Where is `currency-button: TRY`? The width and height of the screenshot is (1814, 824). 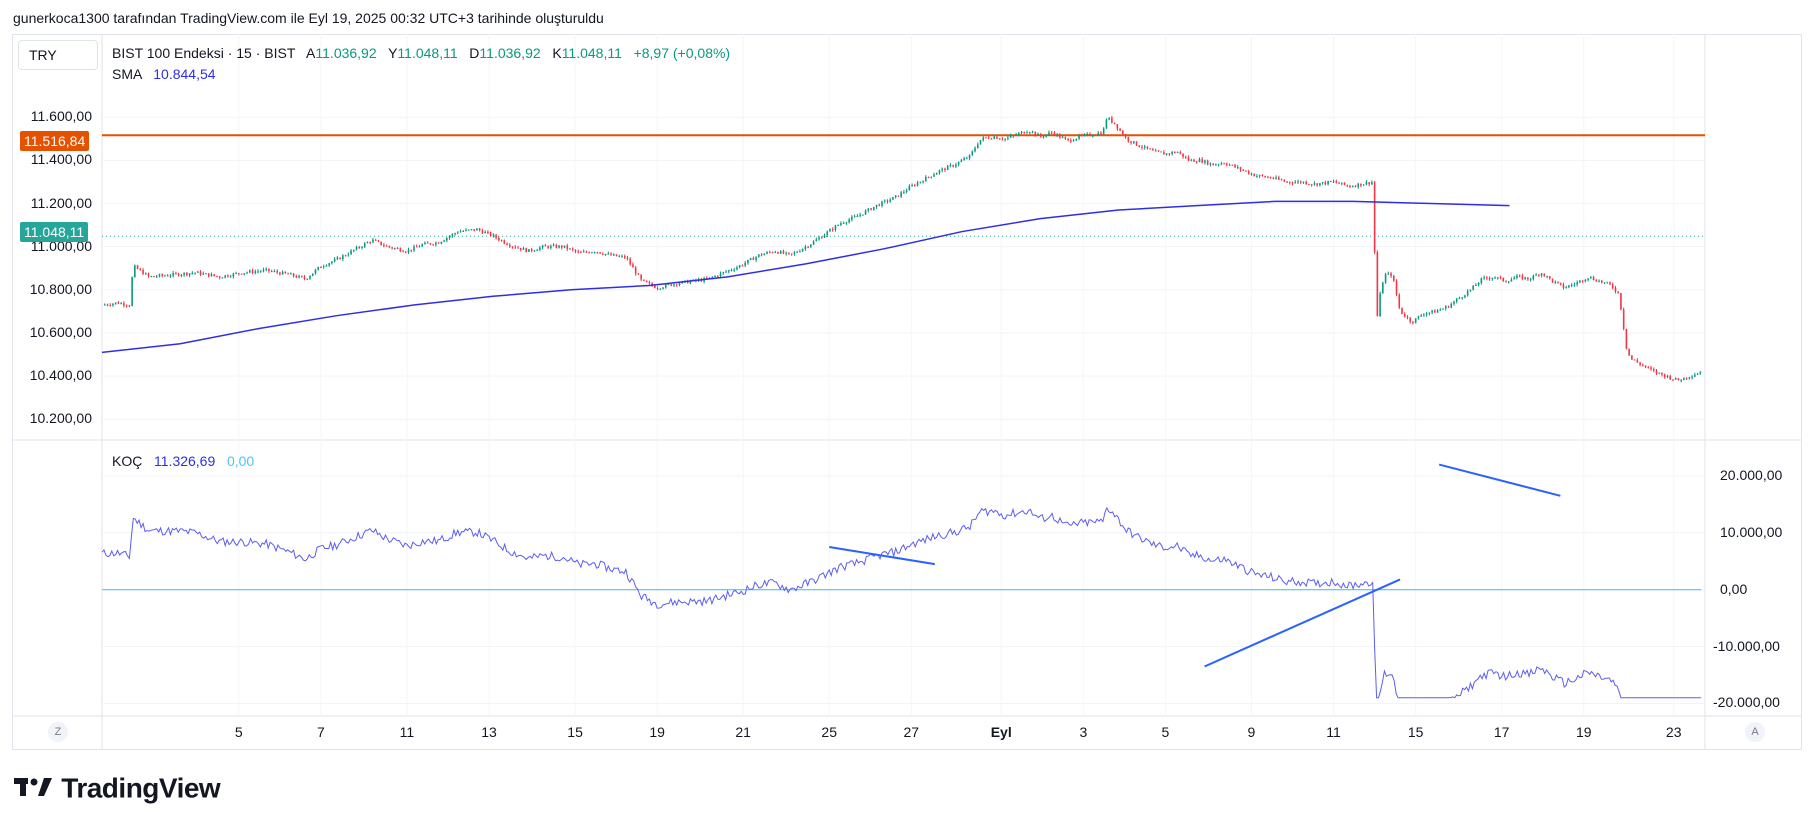
currency-button: TRY is located at coordinates (58, 55).